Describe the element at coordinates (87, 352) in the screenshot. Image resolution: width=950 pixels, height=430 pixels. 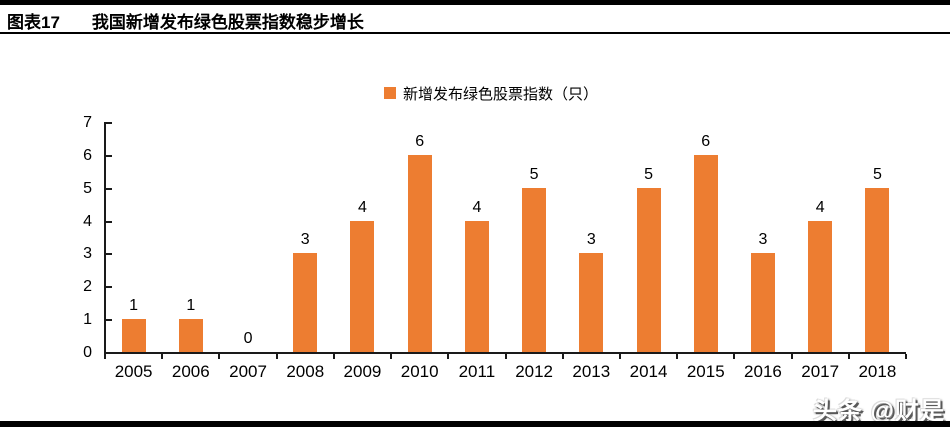
I see `y-axis-label: 0` at that location.